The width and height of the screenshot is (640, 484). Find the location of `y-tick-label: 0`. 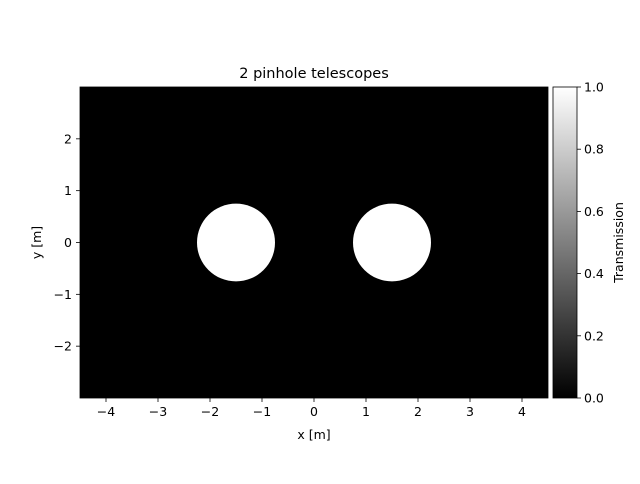

y-tick-label: 0 is located at coordinates (68, 242).